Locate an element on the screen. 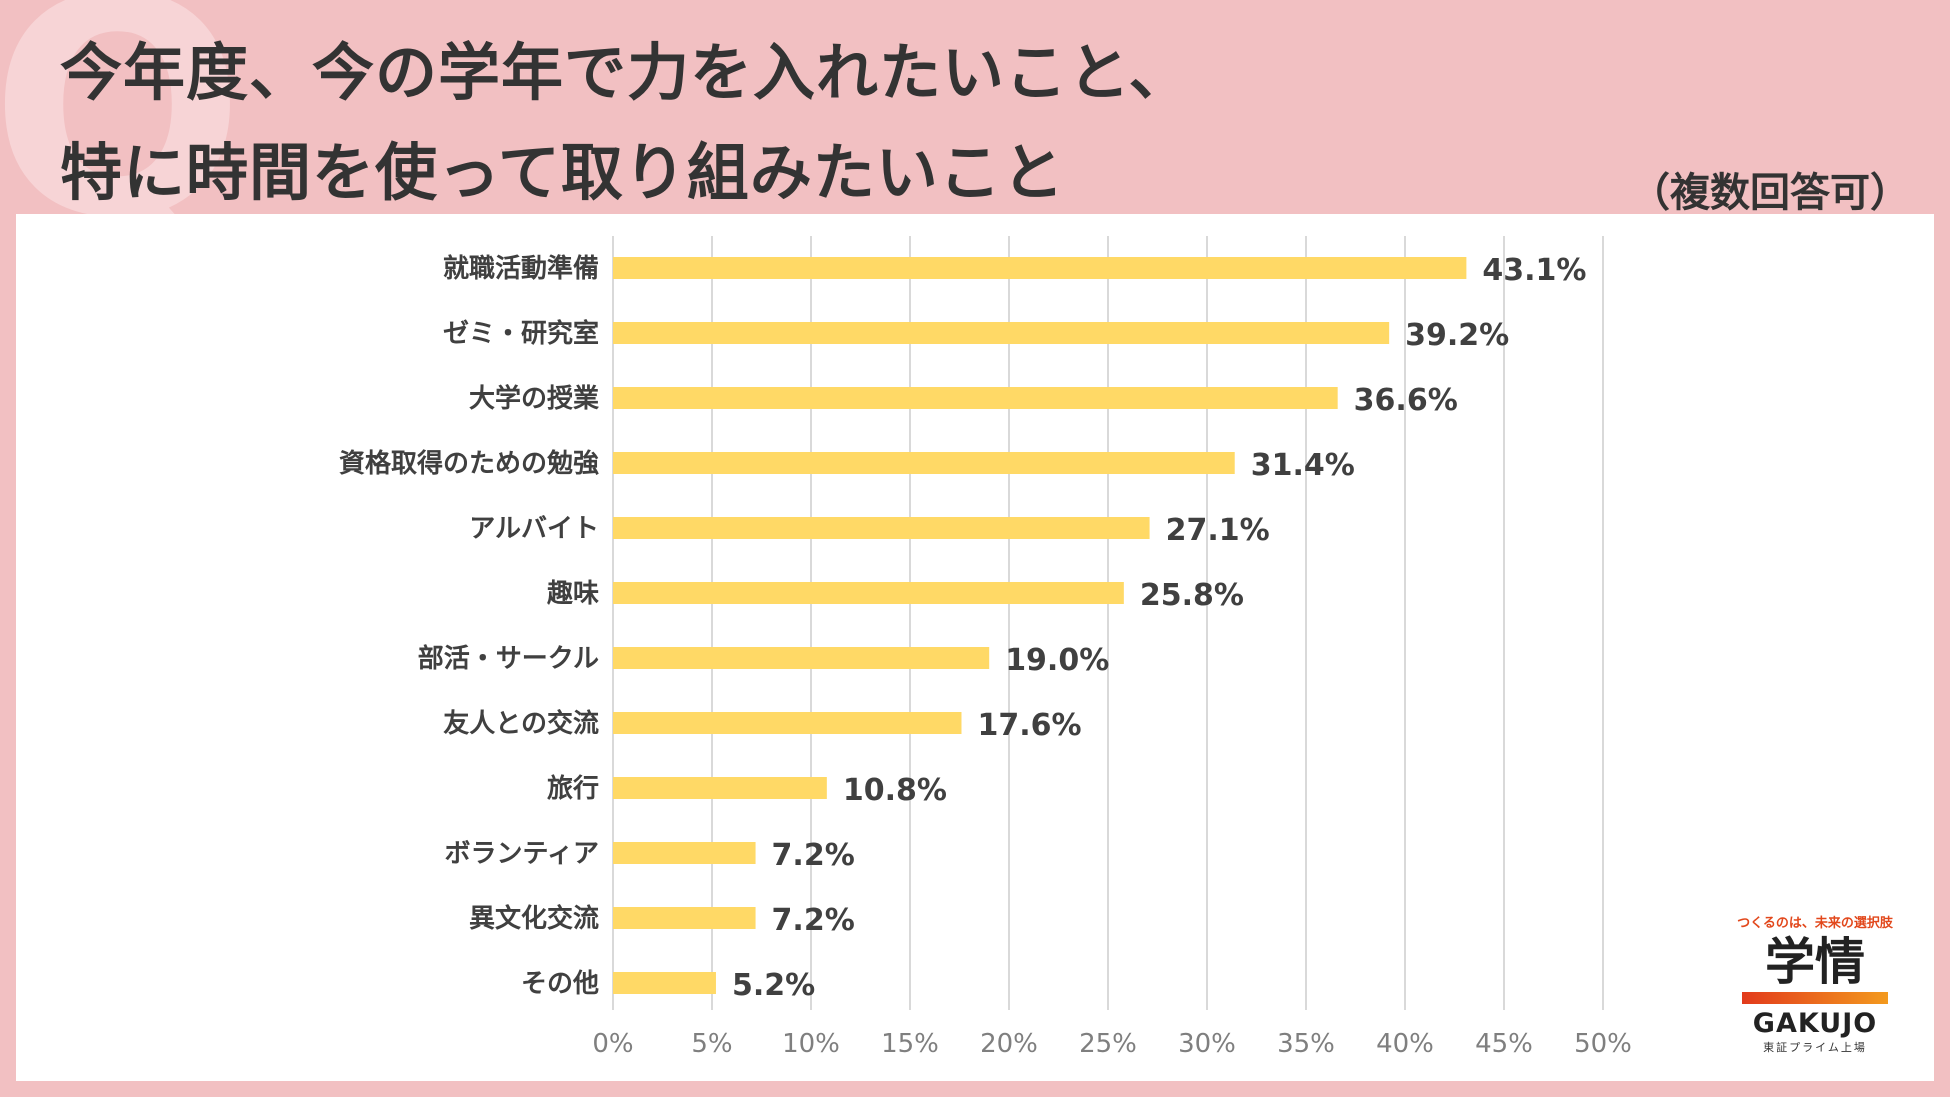 This screenshot has height=1097, width=1950. data-label: 43.1% is located at coordinates (1534, 270).